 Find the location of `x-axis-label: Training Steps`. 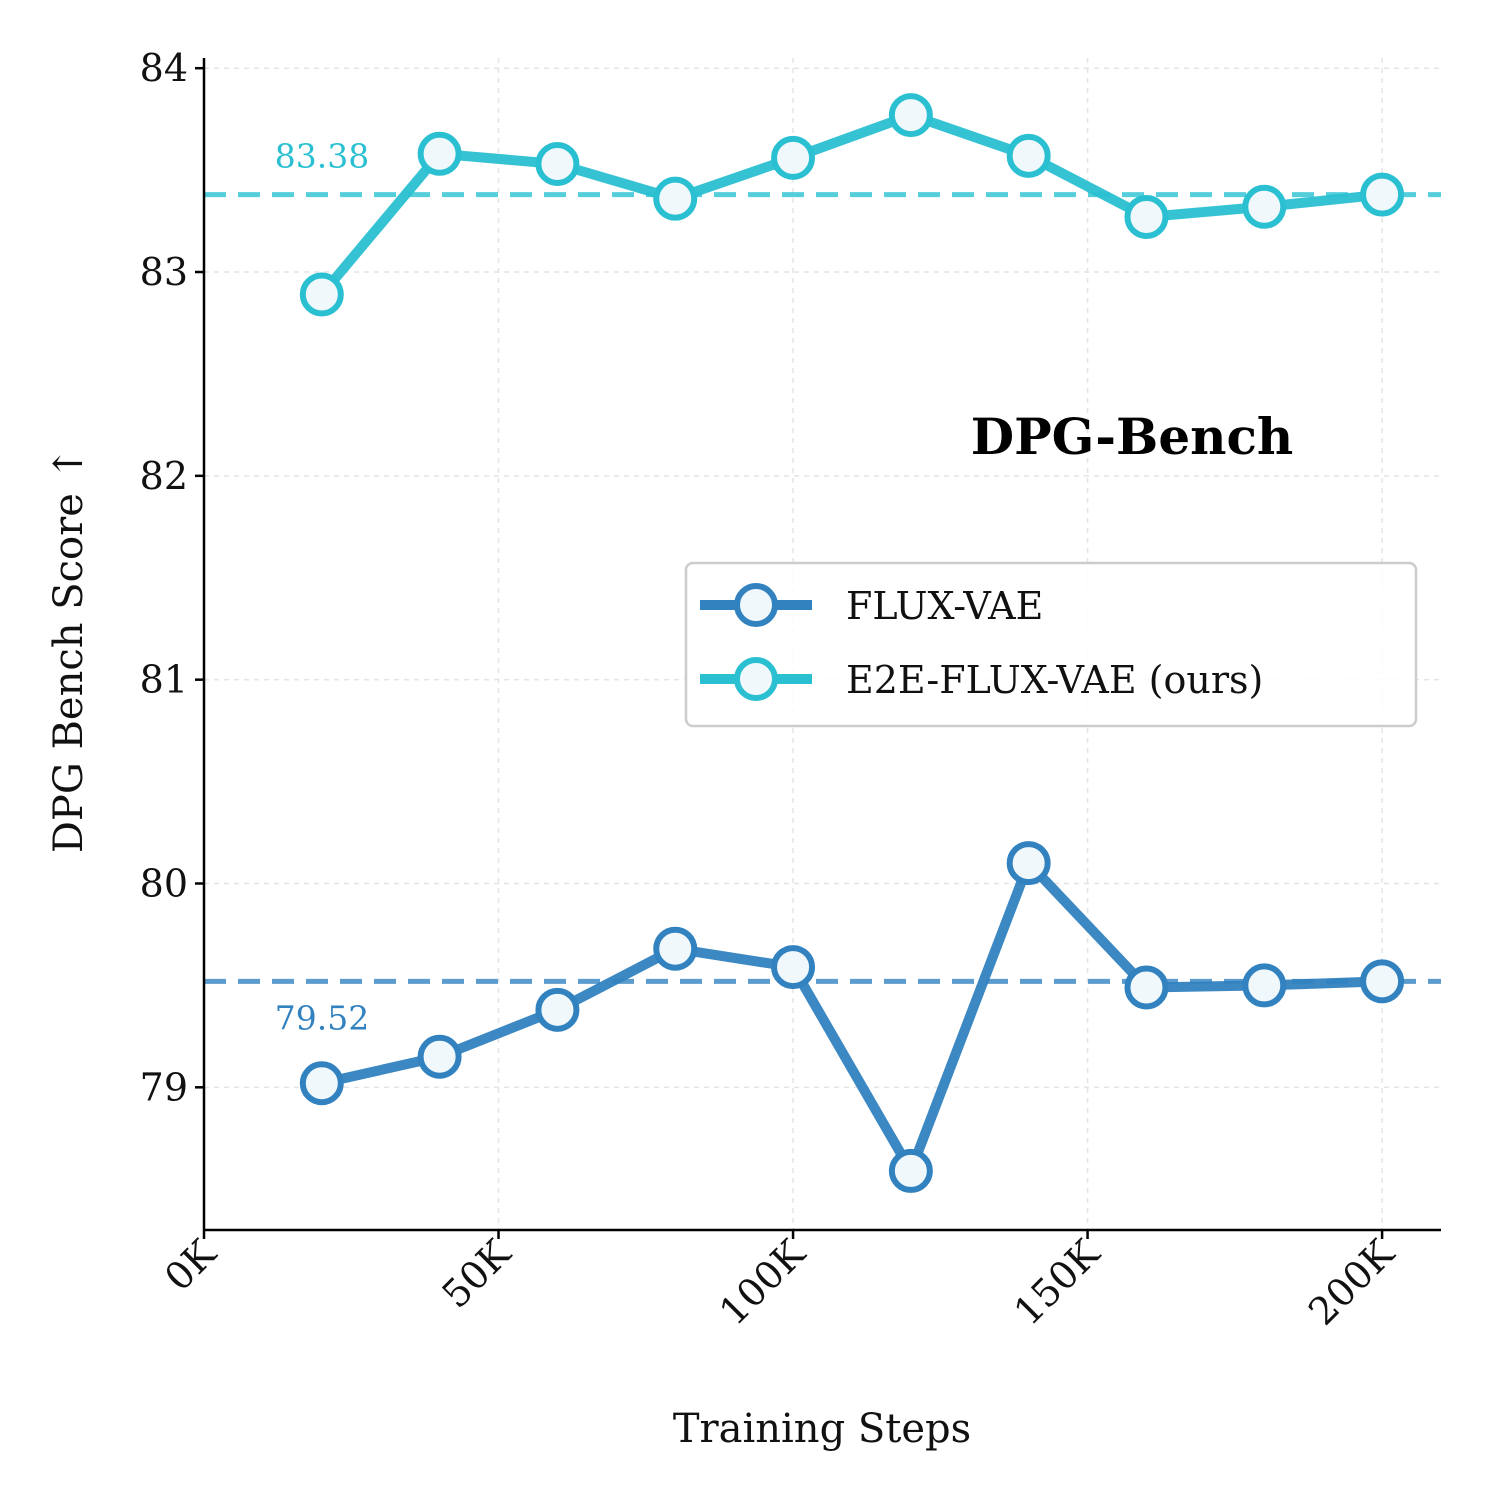

x-axis-label: Training Steps is located at coordinates (822, 1429).